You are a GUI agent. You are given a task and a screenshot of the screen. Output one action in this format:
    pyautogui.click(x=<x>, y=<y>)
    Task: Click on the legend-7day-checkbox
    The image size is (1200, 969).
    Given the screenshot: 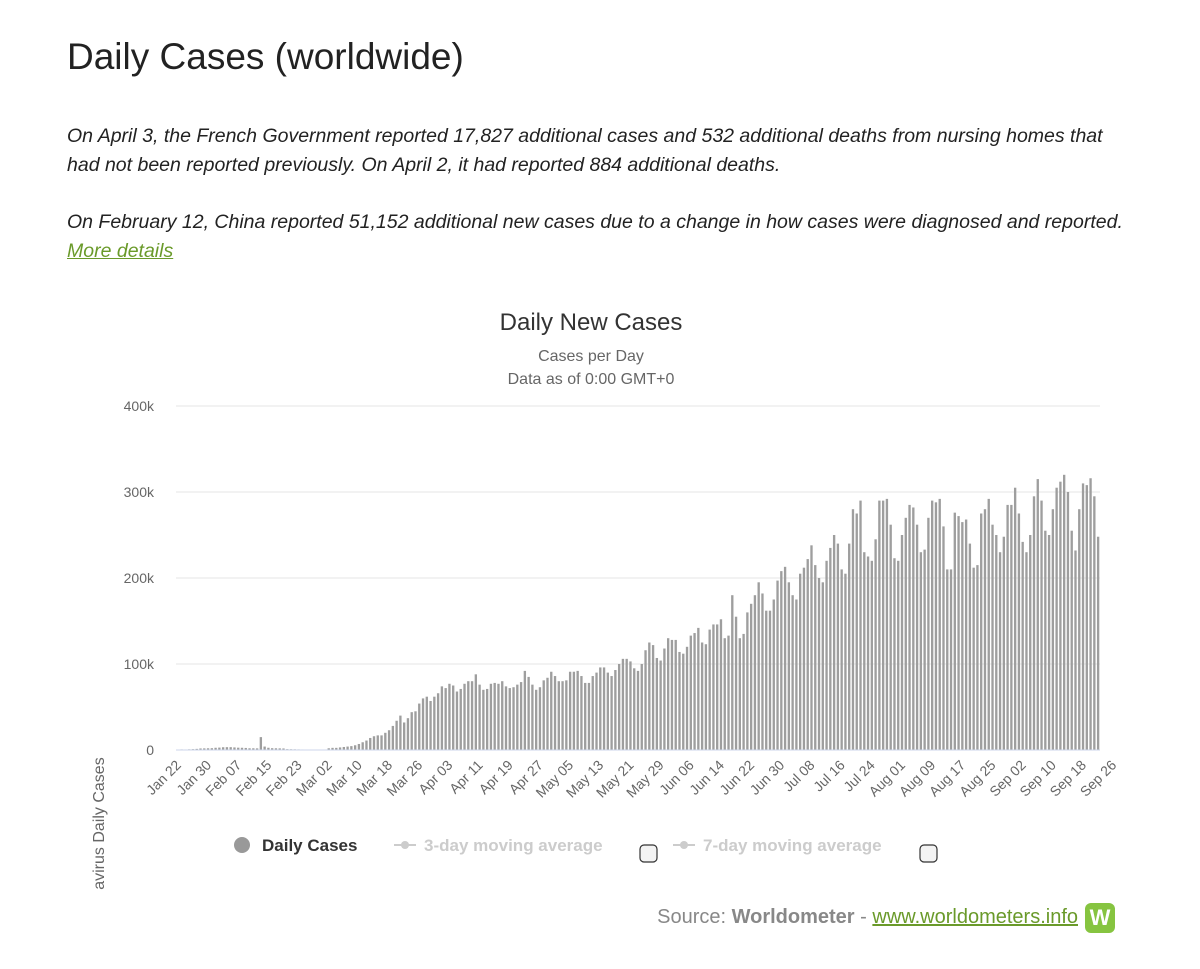 What is the action you would take?
    pyautogui.click(x=928, y=853)
    